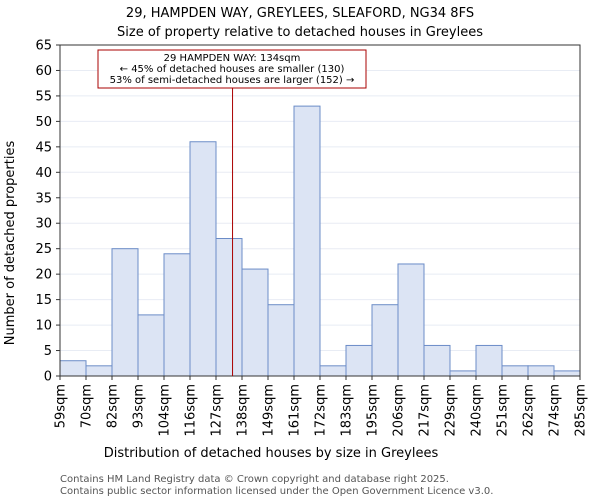 The image size is (600, 500). Describe the element at coordinates (399, 410) in the screenshot. I see `x-tick-label: 206sqm` at that location.